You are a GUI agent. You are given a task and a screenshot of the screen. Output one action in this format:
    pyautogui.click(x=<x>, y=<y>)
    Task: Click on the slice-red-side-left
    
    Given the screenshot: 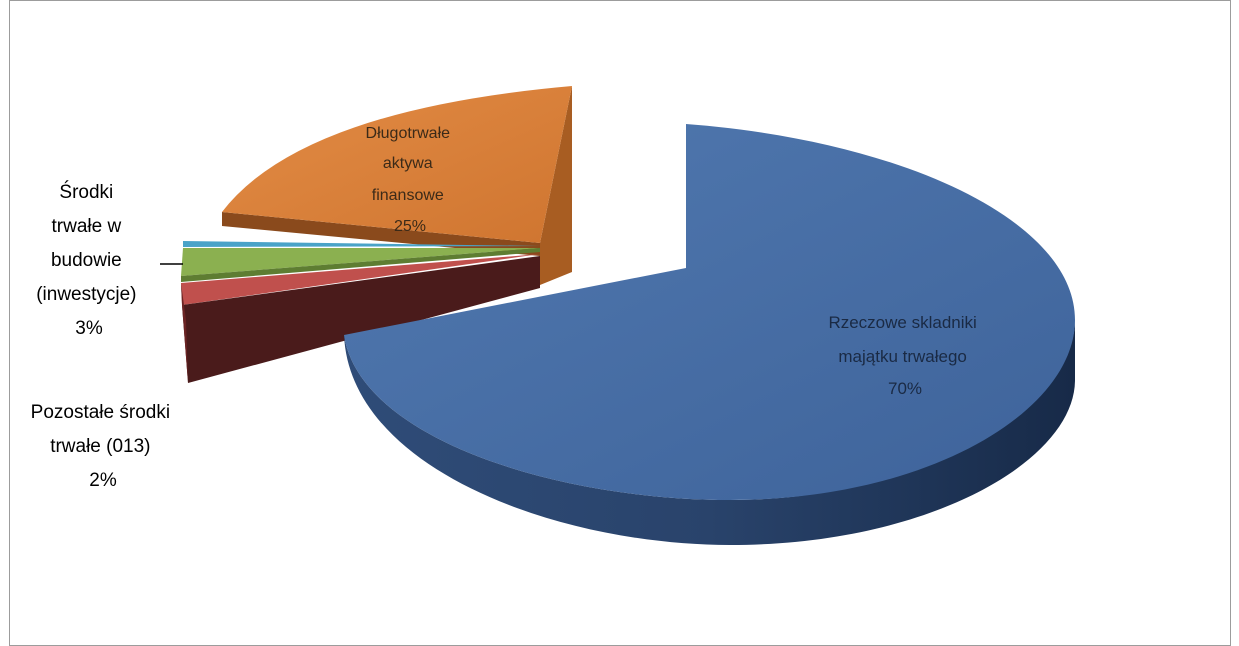 What is the action you would take?
    pyautogui.click(x=184, y=333)
    